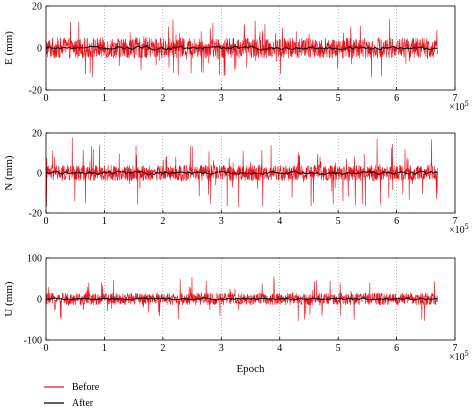 This screenshot has height=412, width=474. Describe the element at coordinates (72, 395) in the screenshot. I see `legend: Before After` at that location.